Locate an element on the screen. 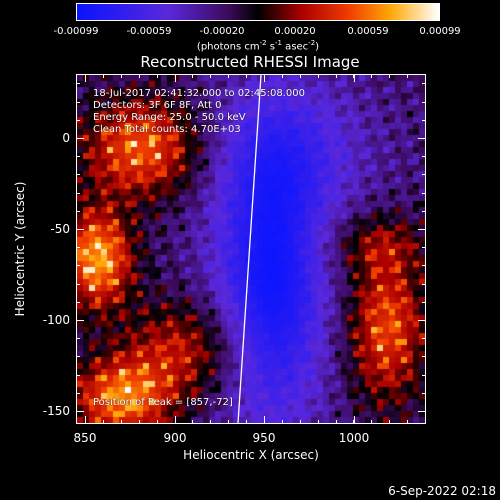  x-axis-label: Heliocentric X (arcsec) is located at coordinates (251, 455).